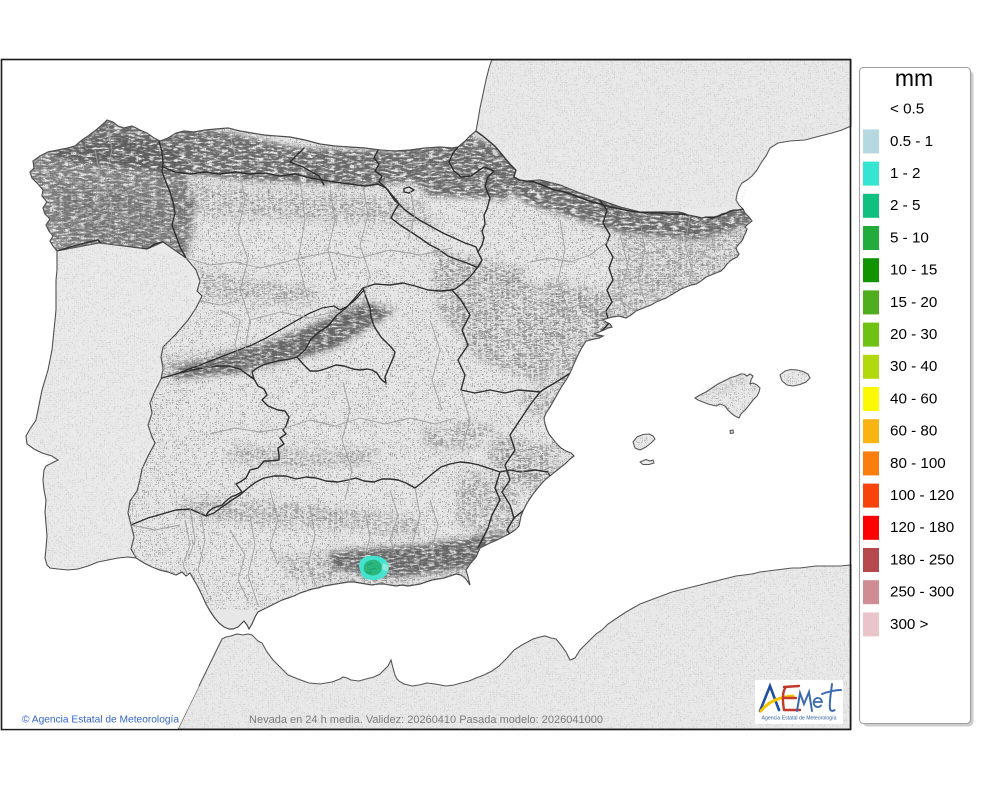 The image size is (1000, 790). What do you see at coordinates (913, 334) in the screenshot?
I see `svg-text: 20 - 30` at bounding box center [913, 334].